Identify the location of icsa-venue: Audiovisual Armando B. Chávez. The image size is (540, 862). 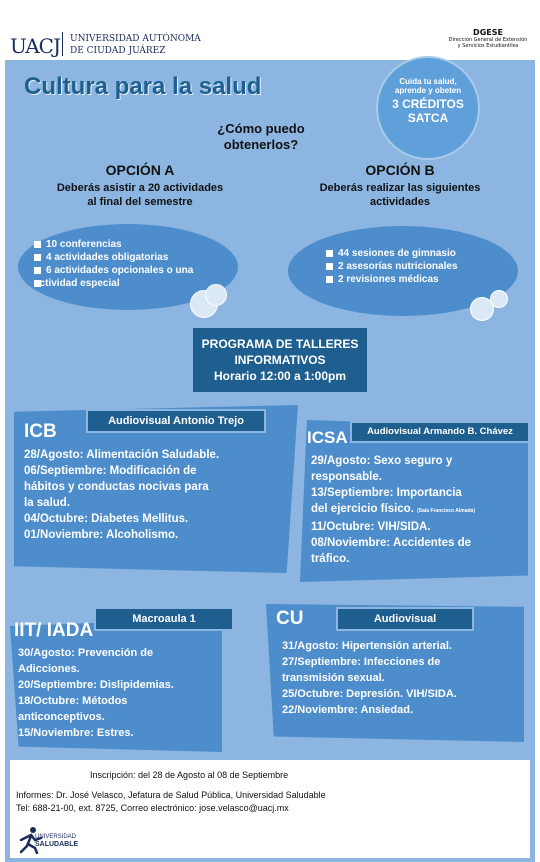
(440, 432).